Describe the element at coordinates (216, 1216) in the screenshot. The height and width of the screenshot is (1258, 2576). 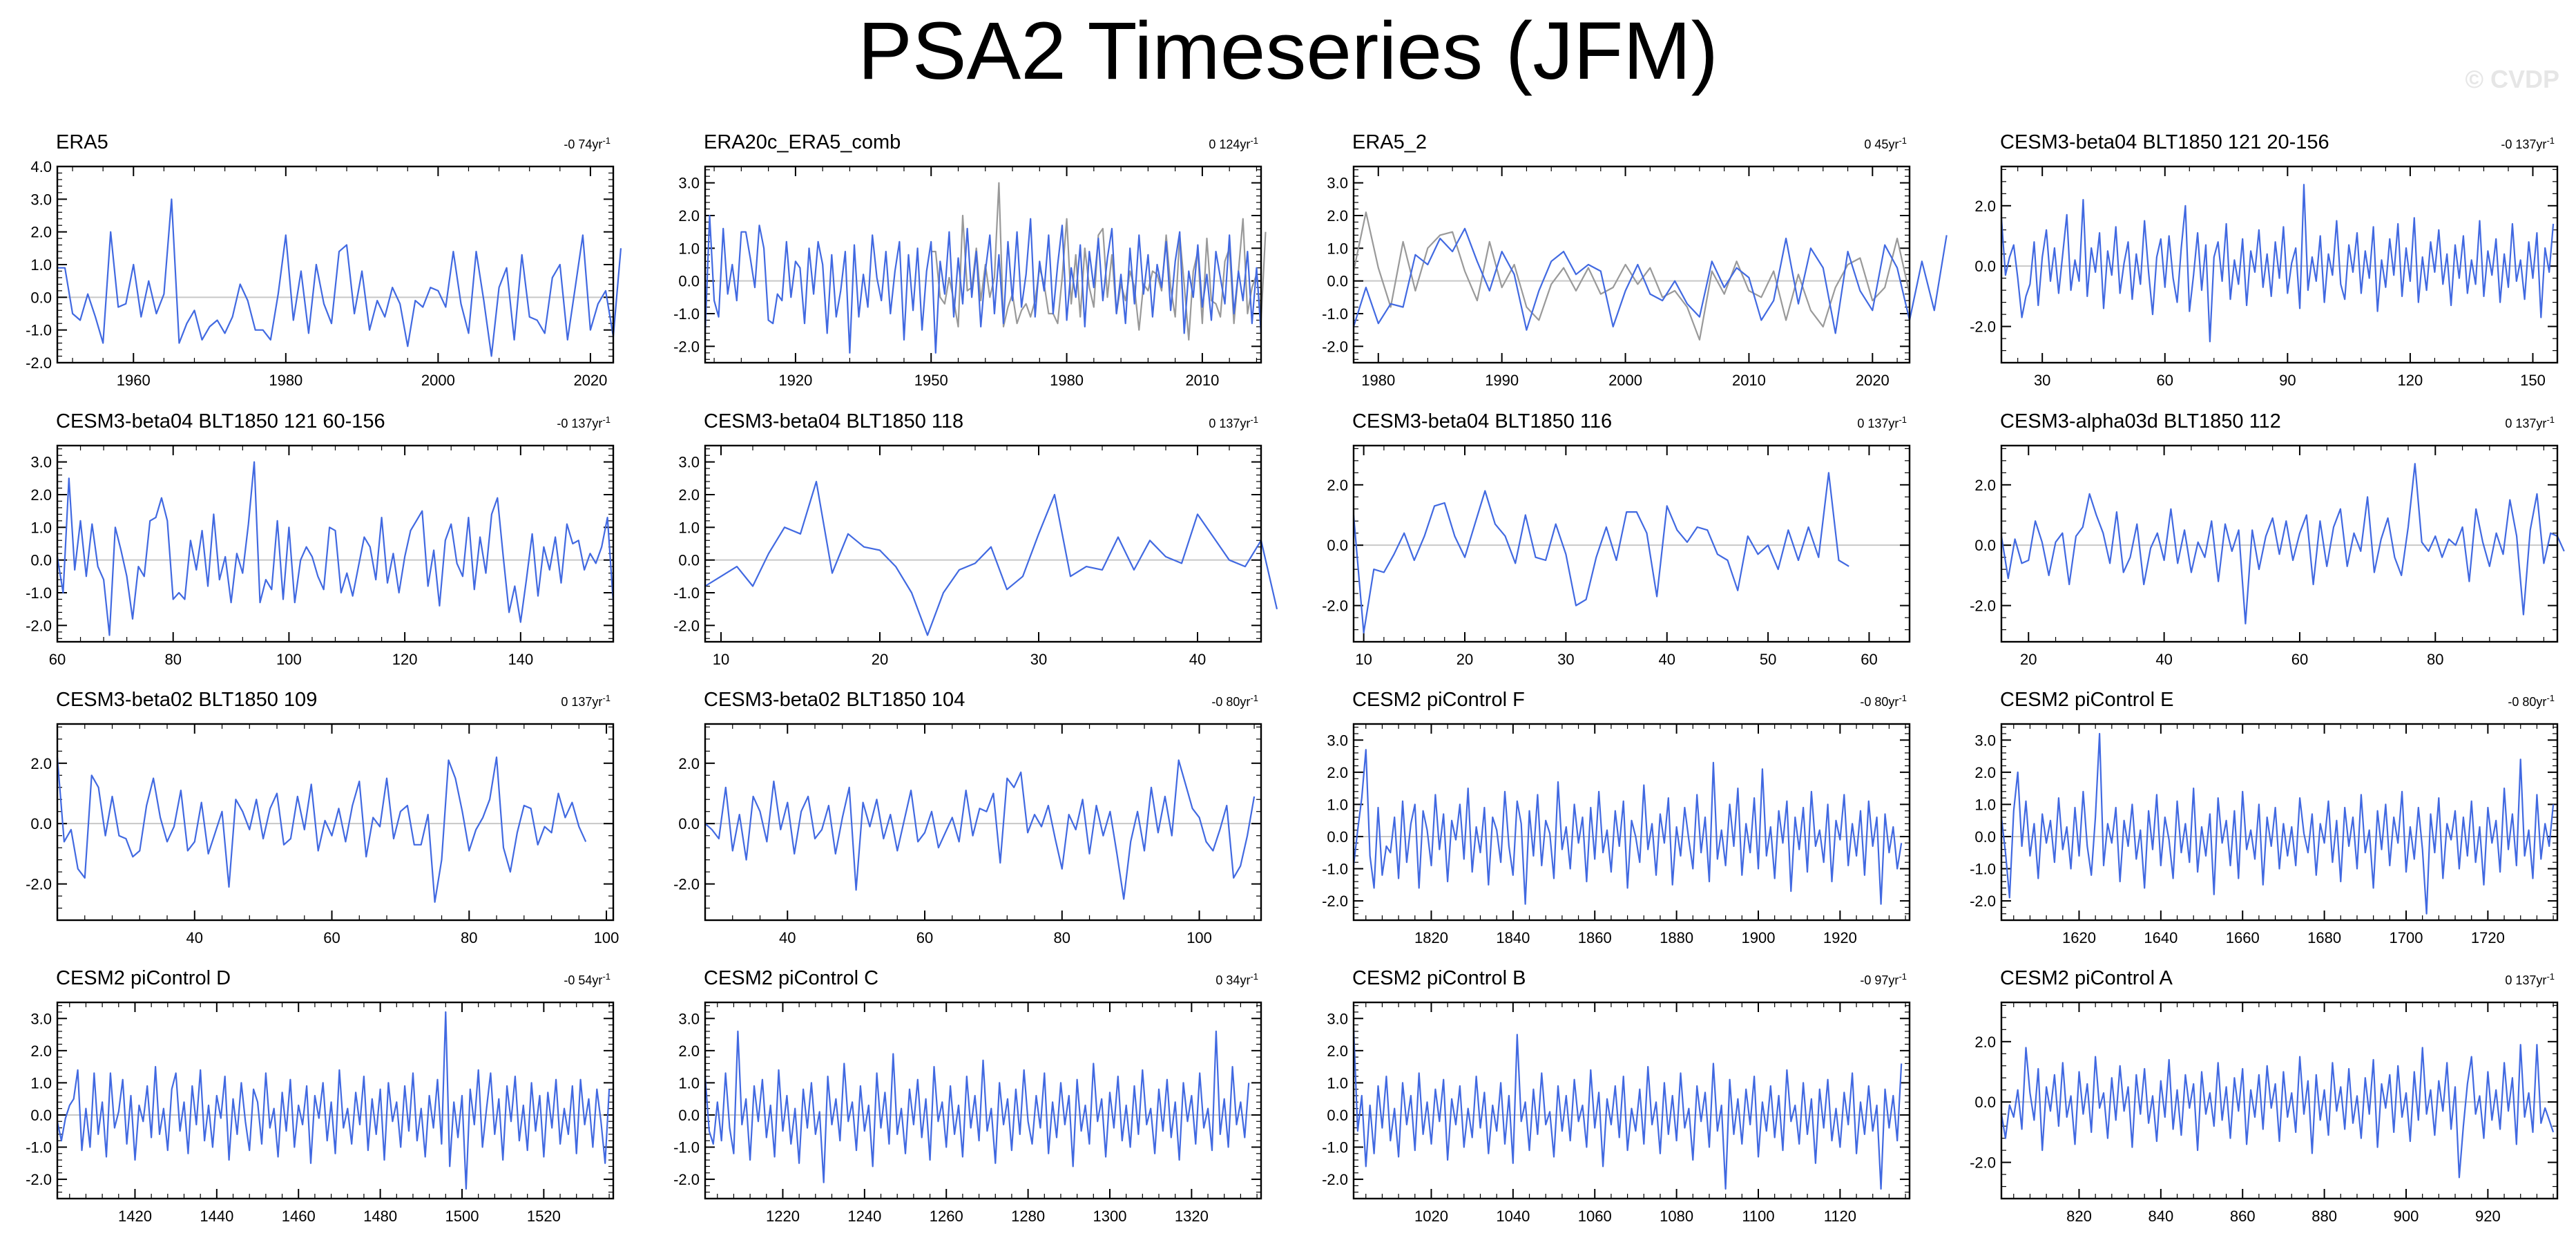
I see `x-tick-label: 1440` at that location.